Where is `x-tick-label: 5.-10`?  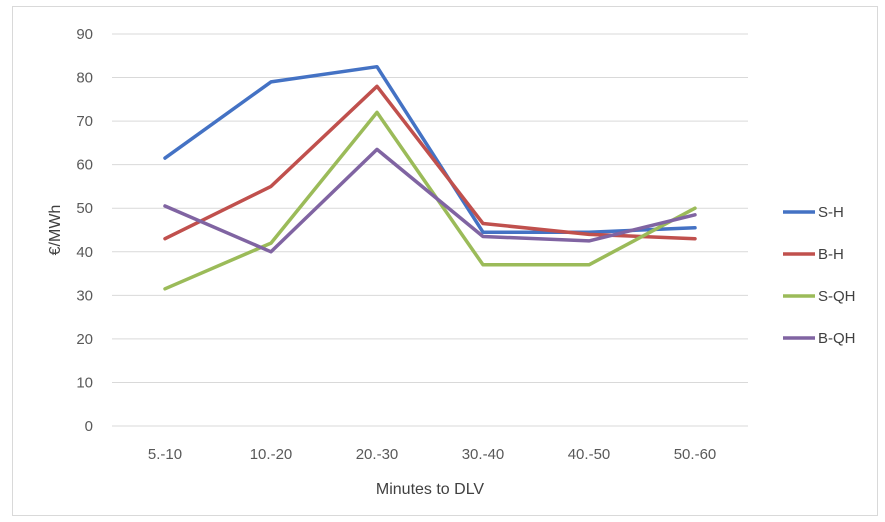 x-tick-label: 5.-10 is located at coordinates (165, 454).